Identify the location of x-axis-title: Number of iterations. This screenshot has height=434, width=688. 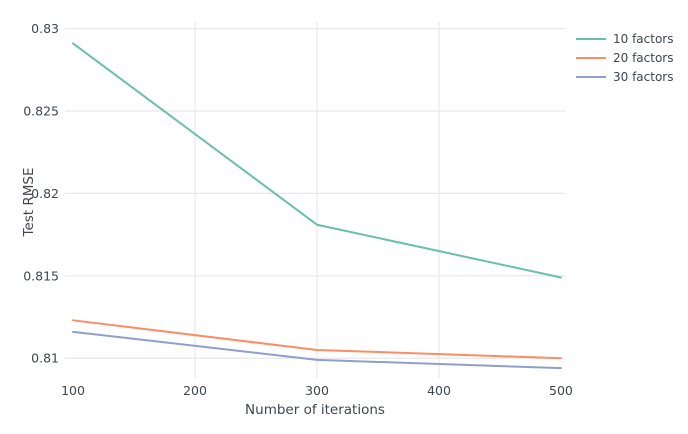
(315, 410).